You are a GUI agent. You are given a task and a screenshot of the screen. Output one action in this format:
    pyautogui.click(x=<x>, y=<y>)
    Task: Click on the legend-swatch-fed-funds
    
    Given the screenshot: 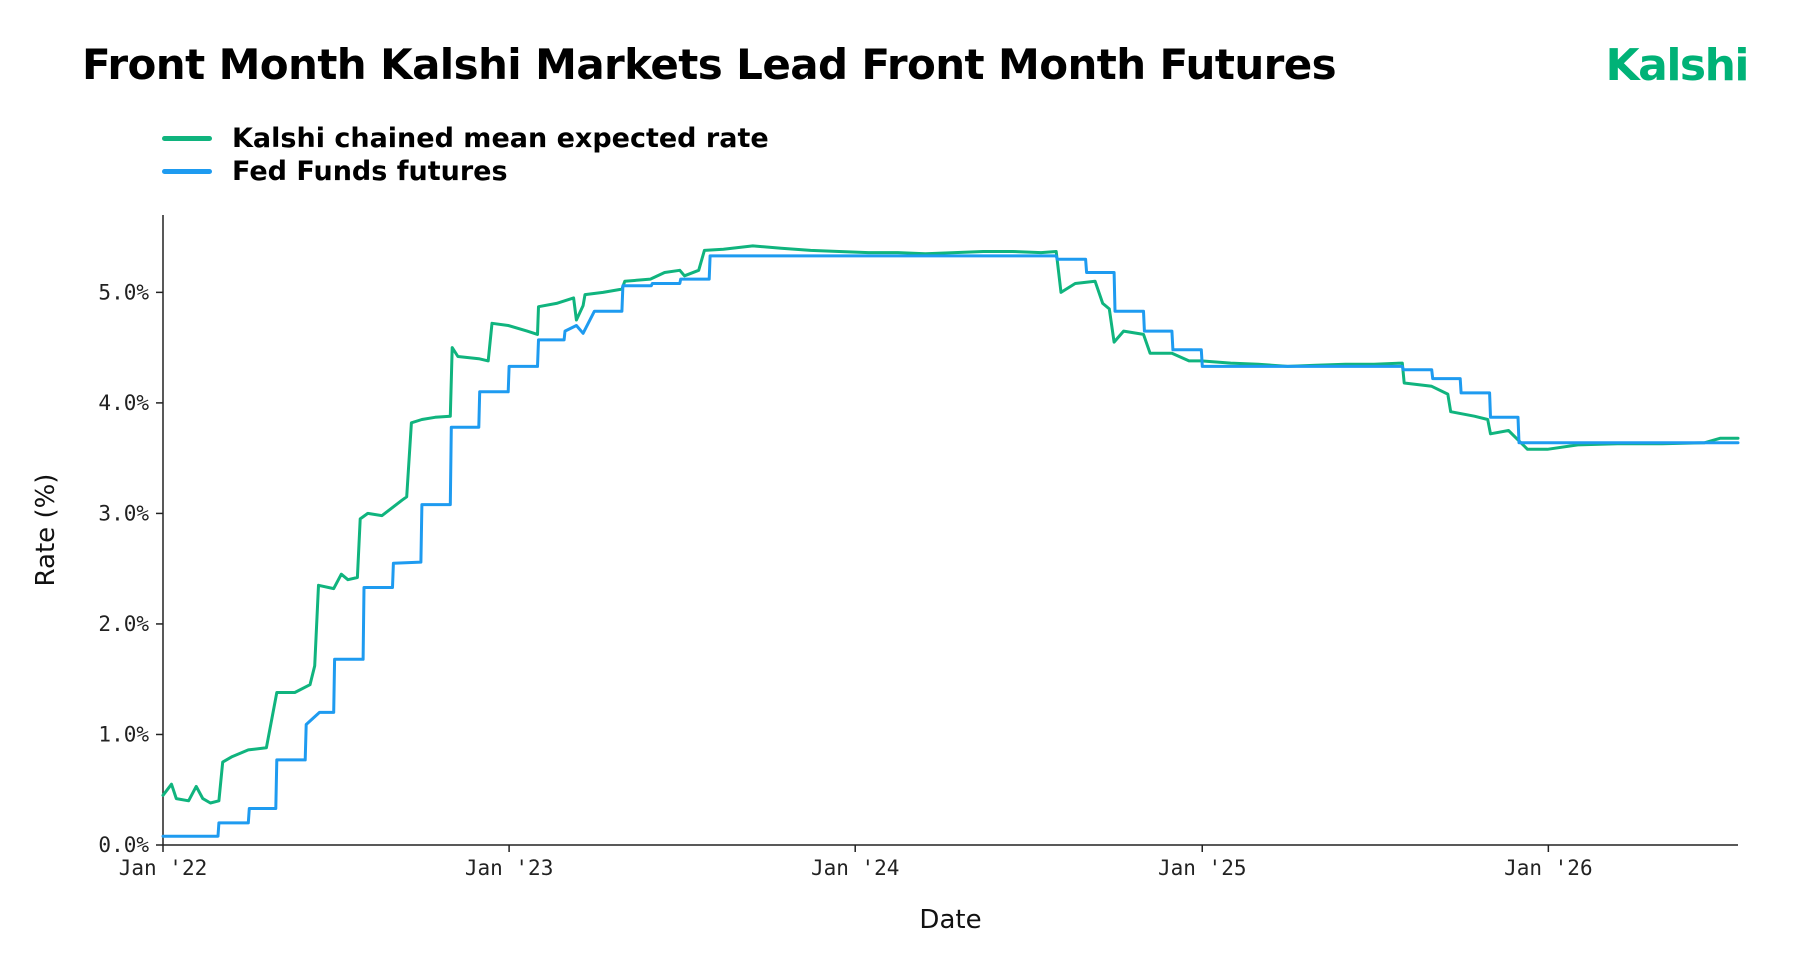 What is the action you would take?
    pyautogui.click(x=187, y=171)
    